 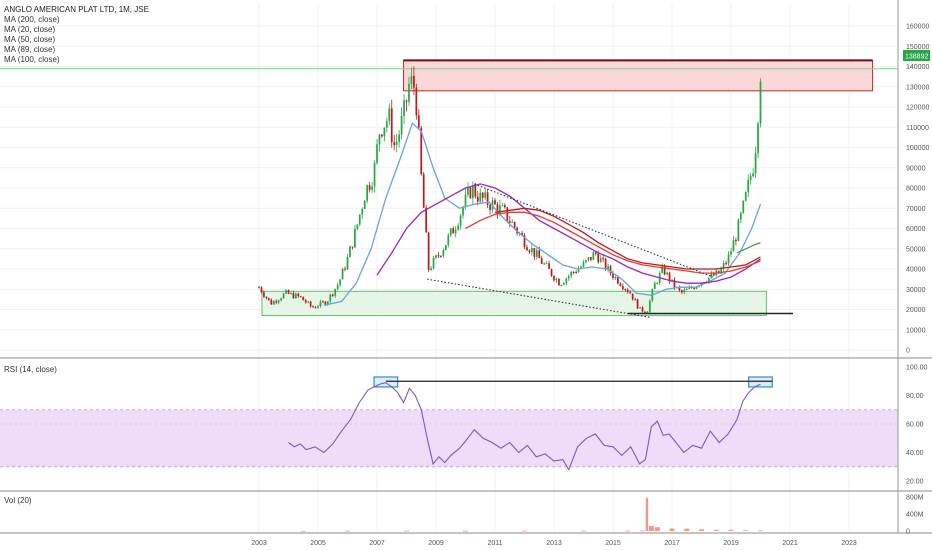 I want to click on legend-ma20: MA (20, close), so click(x=29, y=29).